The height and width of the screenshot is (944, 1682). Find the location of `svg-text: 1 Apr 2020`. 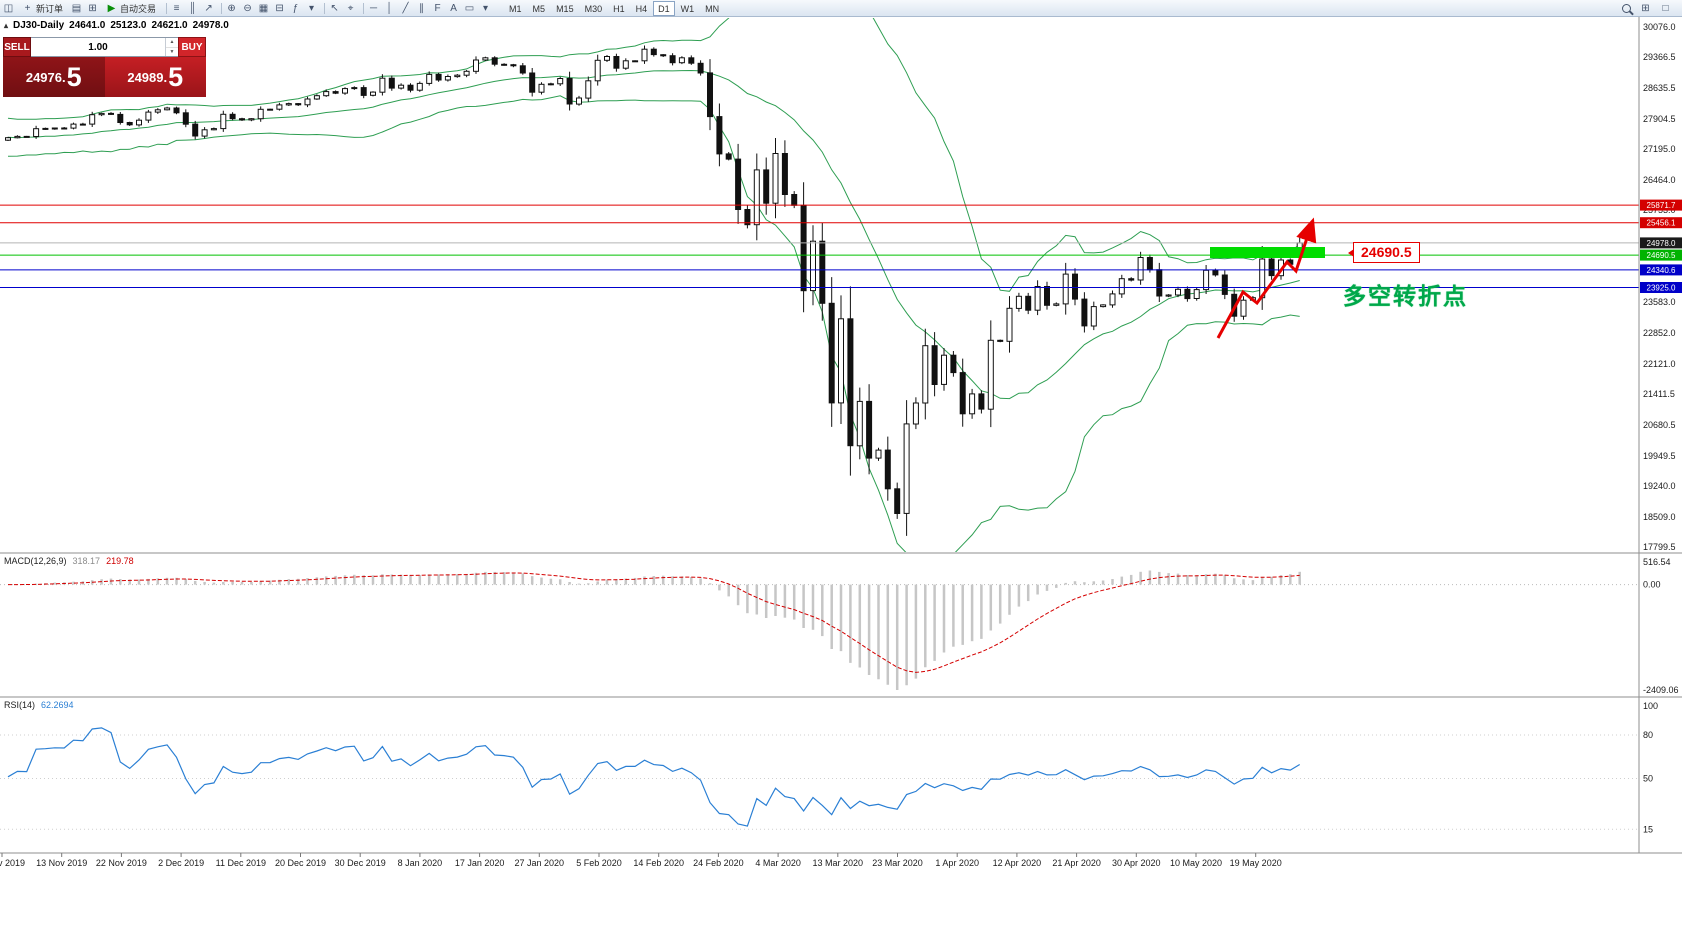

svg-text: 1 Apr 2020 is located at coordinates (957, 863).